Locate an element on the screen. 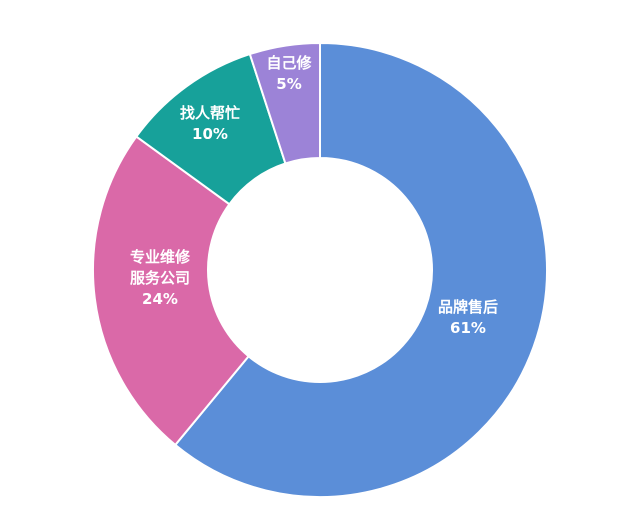 This screenshot has height=532, width=640. slice-label: 专业维修 is located at coordinates (160, 257).